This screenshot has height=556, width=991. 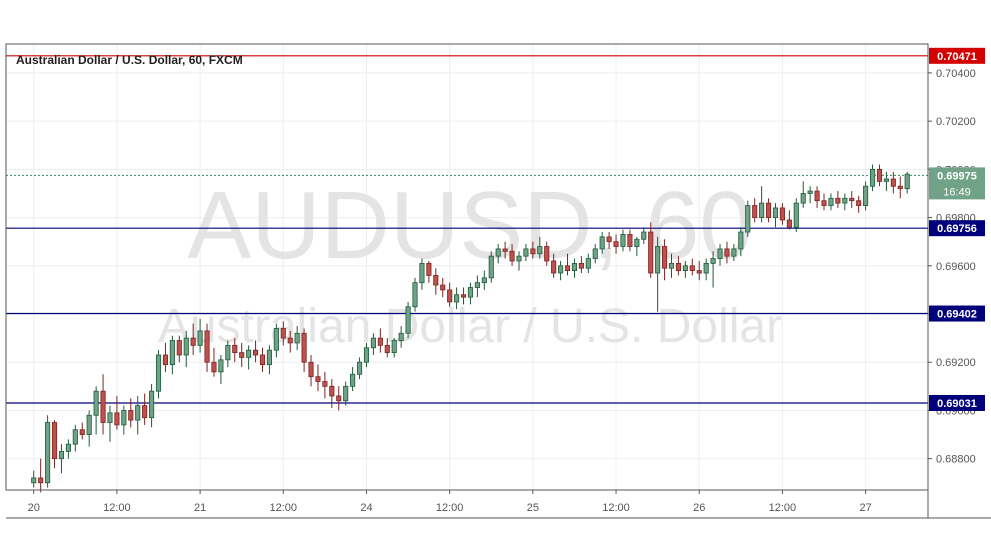 What do you see at coordinates (957, 315) in the screenshot?
I see `support-price-label: 0.69402` at bounding box center [957, 315].